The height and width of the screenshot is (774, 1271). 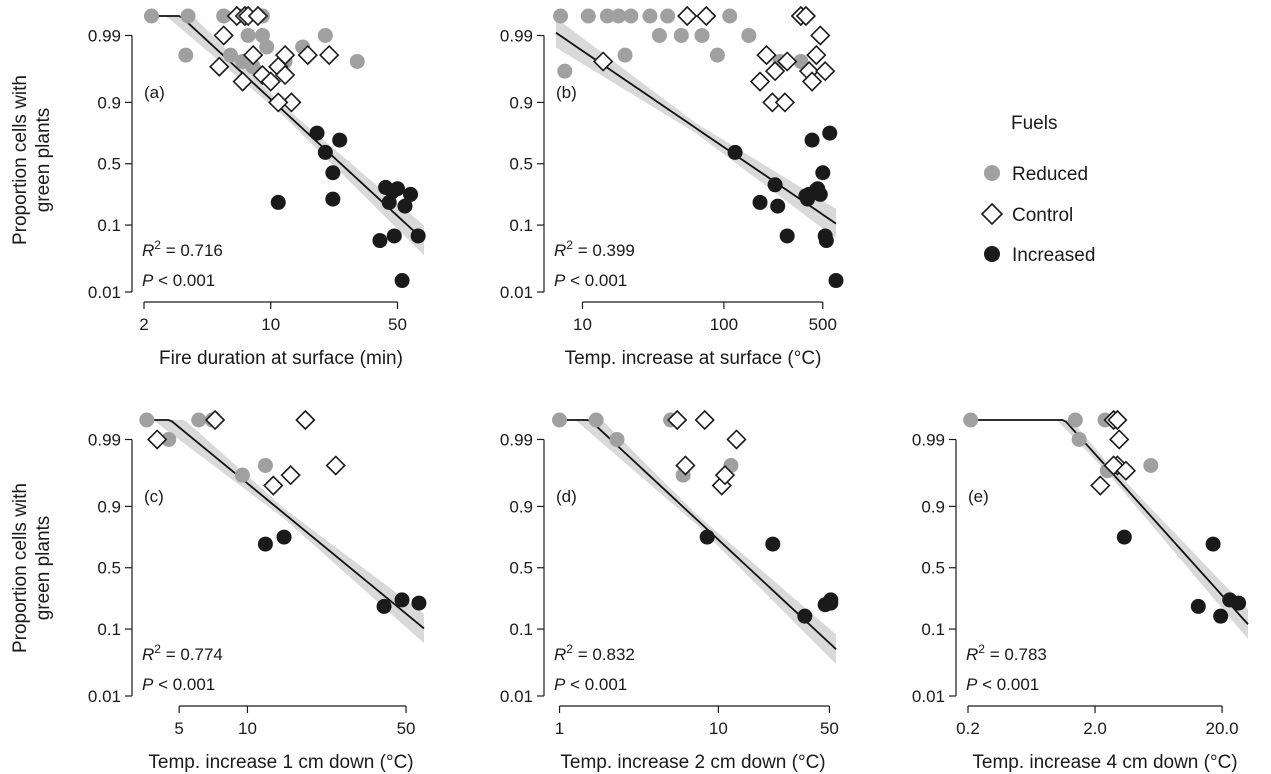 What do you see at coordinates (1050, 174) in the screenshot?
I see `legend-label-reduced: Reduced` at bounding box center [1050, 174].